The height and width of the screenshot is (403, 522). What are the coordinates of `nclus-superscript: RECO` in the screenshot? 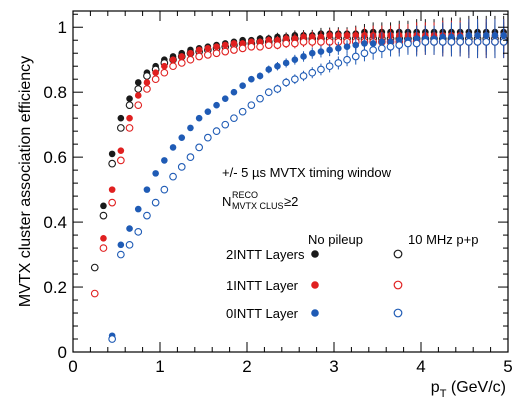 It's located at (245, 195).